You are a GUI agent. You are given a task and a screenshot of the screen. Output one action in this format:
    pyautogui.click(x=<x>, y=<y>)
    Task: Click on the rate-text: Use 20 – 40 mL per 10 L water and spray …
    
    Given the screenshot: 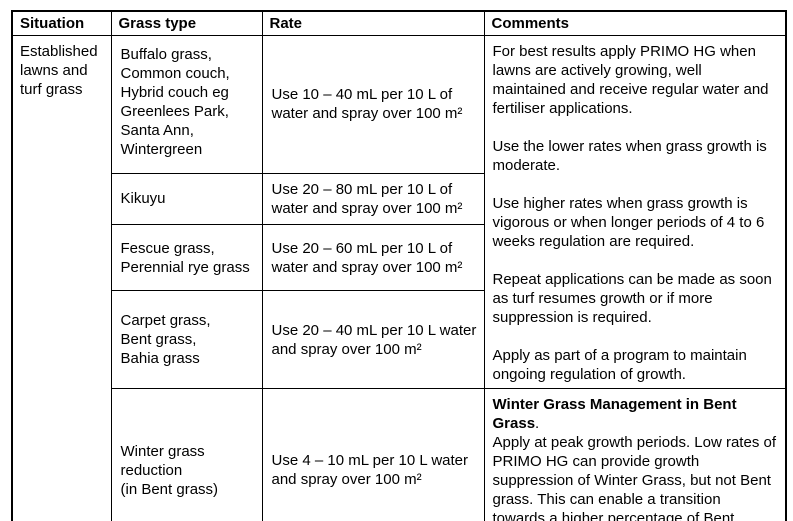 What is the action you would take?
    pyautogui.click(x=374, y=339)
    